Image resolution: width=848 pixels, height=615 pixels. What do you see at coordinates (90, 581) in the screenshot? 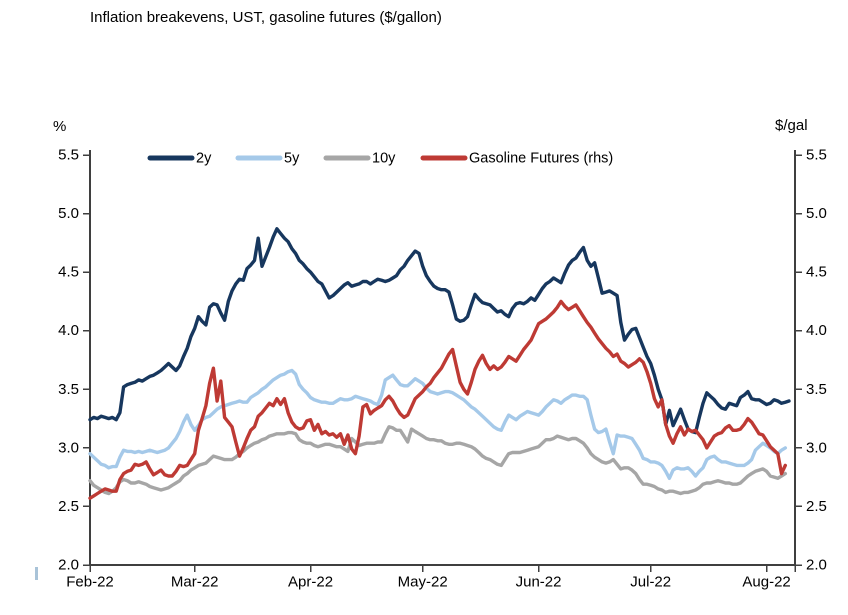
I see `x-axis-tick-label: Feb-22` at bounding box center [90, 581].